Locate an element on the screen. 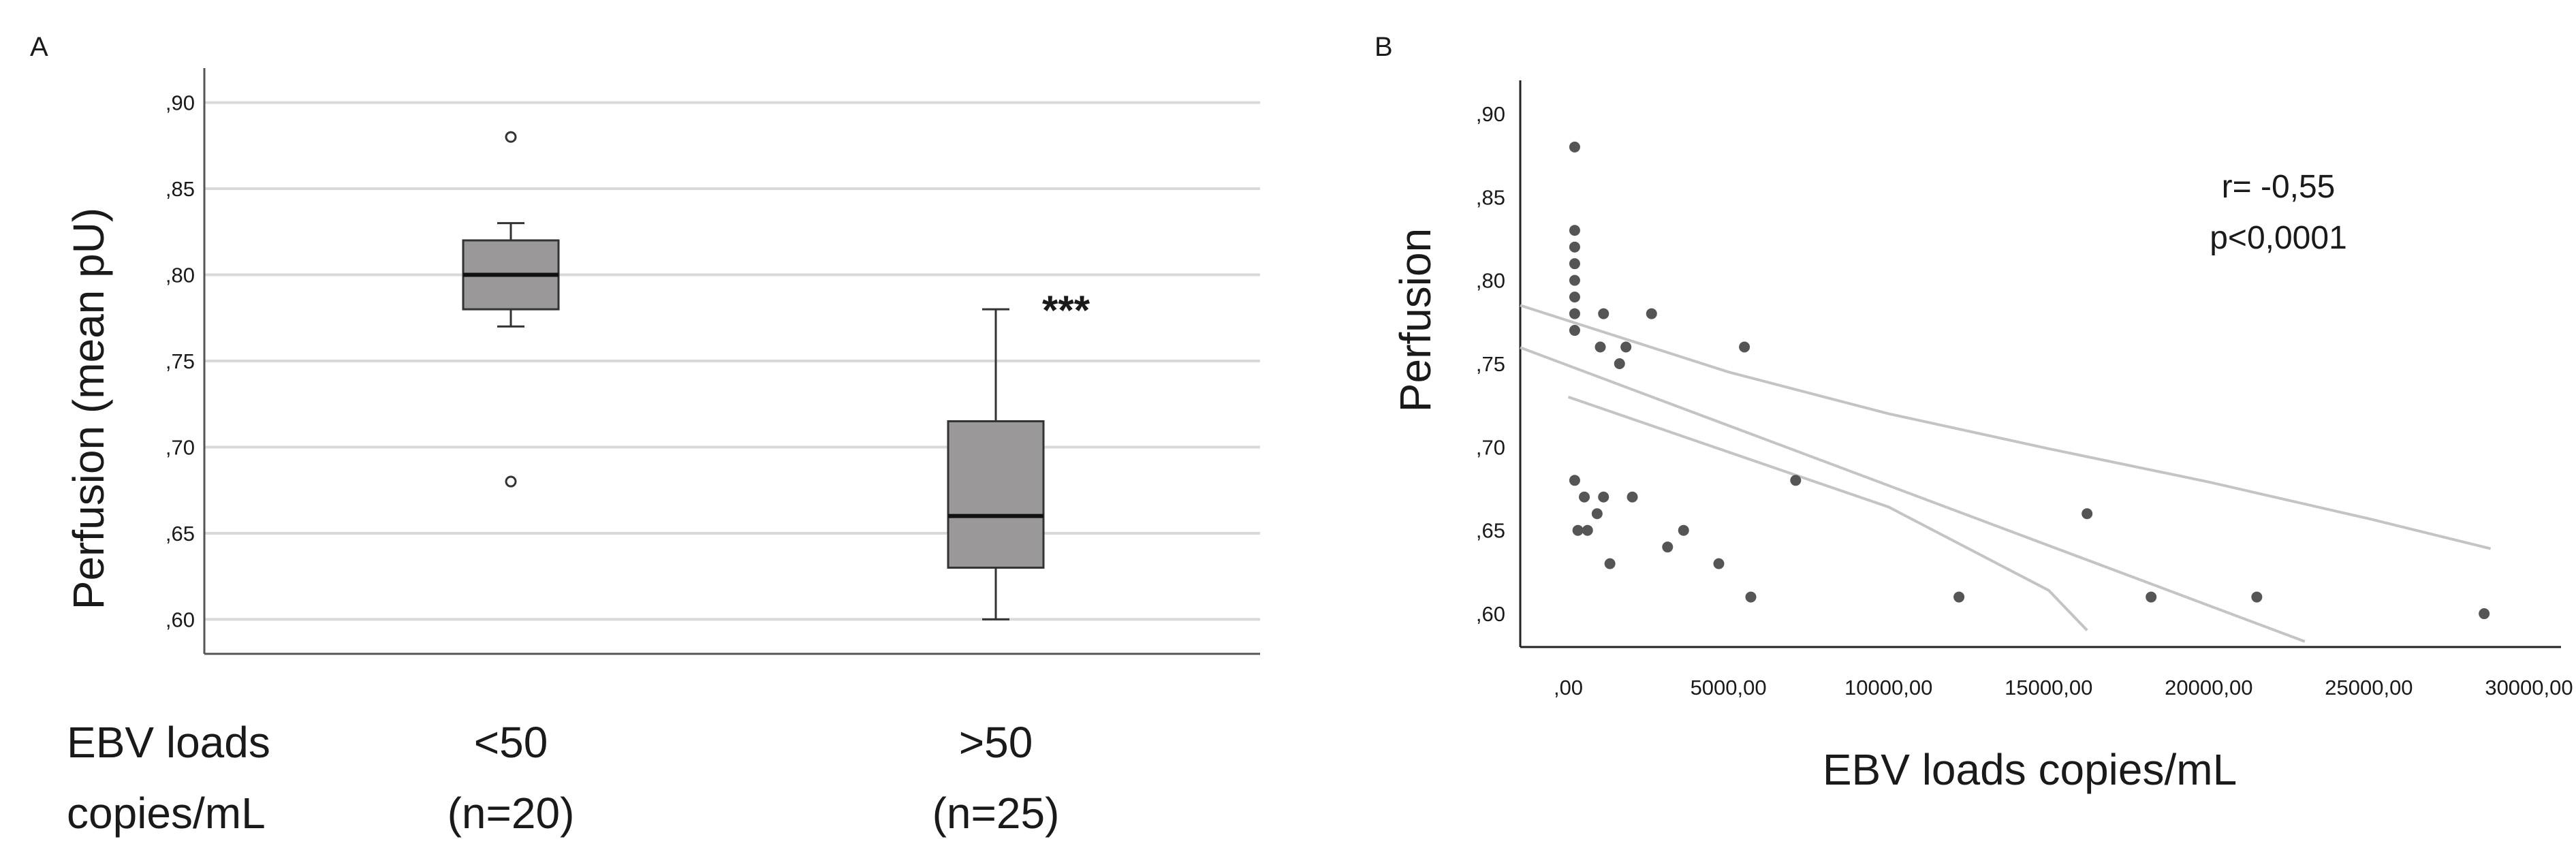 The height and width of the screenshot is (867, 2576). panel-a-y-label: Perfusion (mean pU) is located at coordinates (88, 409).